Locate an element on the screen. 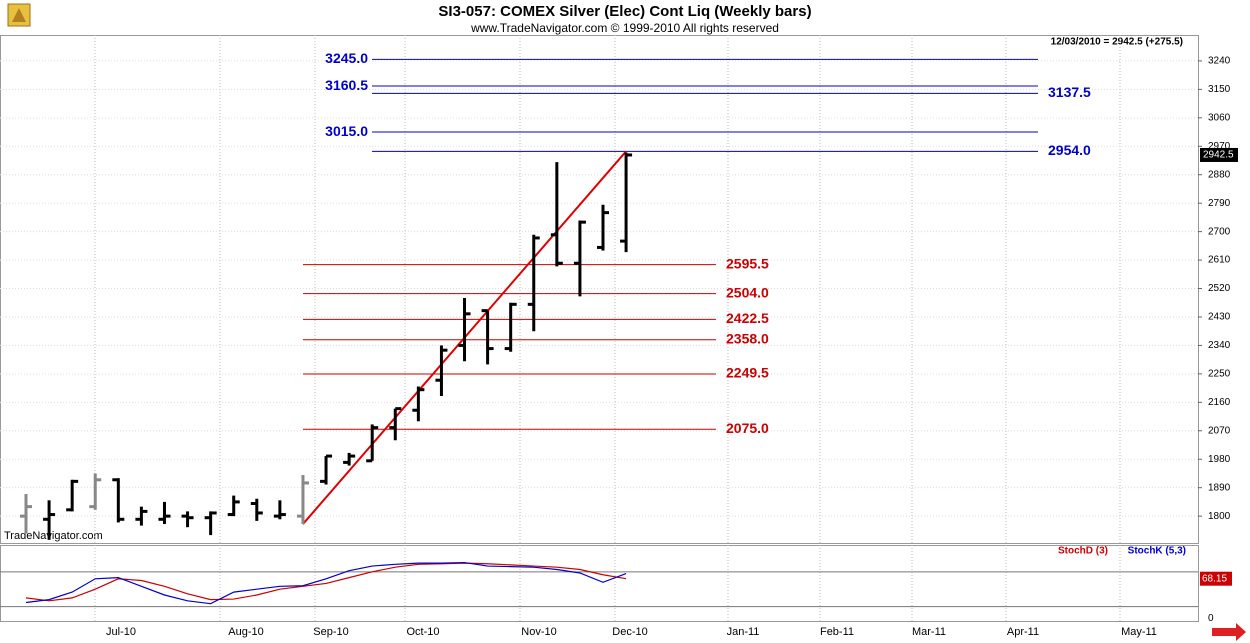  y-tick-label: 3150 is located at coordinates (1219, 89).